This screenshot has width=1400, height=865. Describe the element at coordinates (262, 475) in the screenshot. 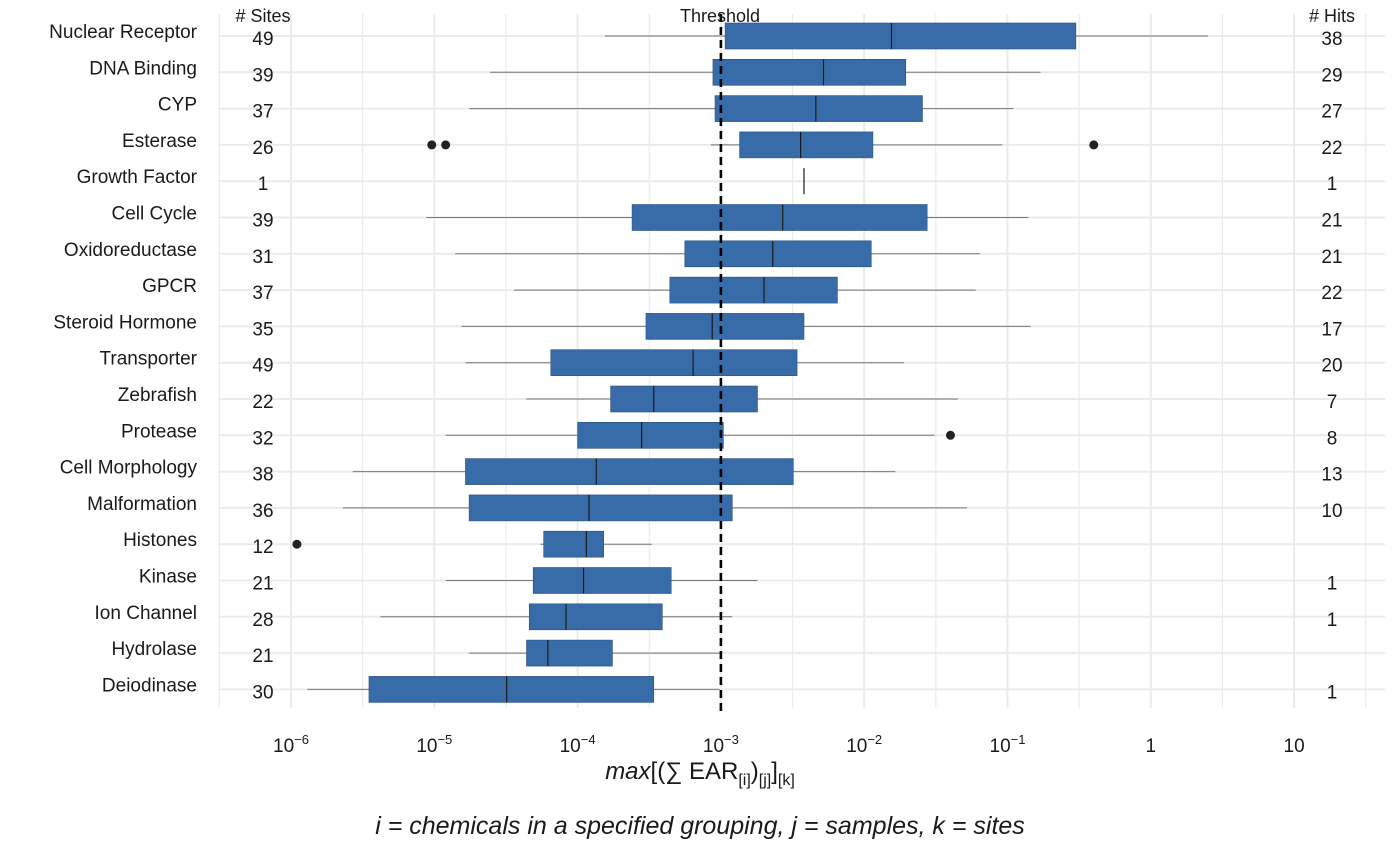

I see `sites-count: 38` at that location.